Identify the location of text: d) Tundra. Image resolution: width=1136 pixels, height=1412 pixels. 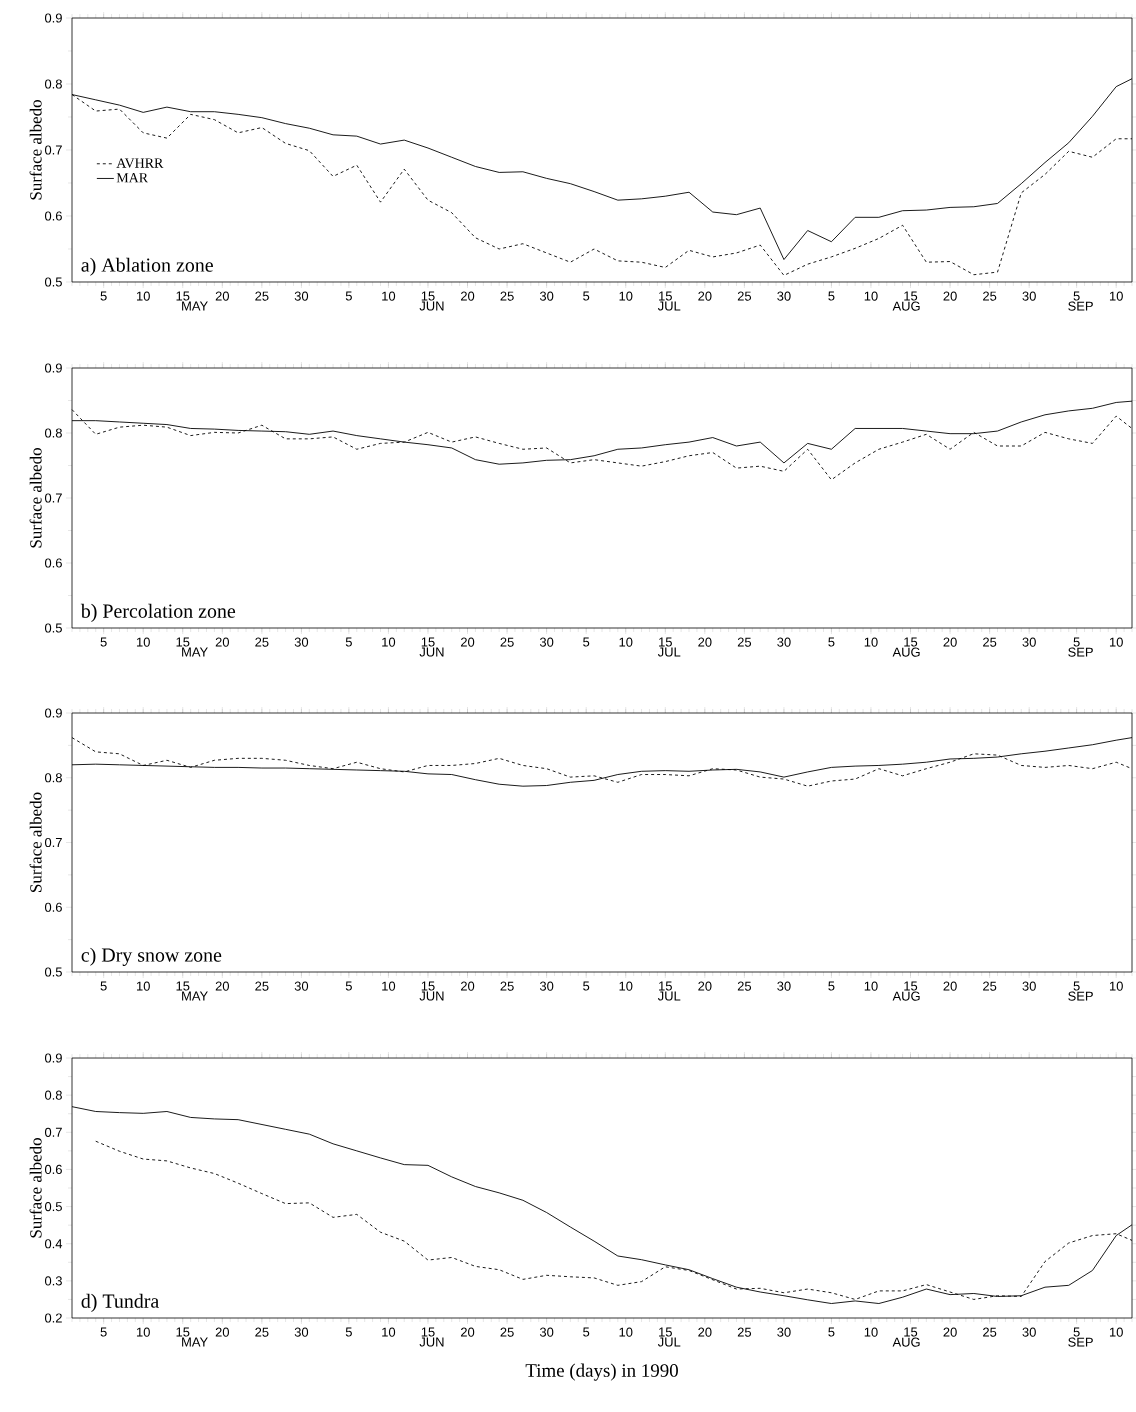
(120, 1302).